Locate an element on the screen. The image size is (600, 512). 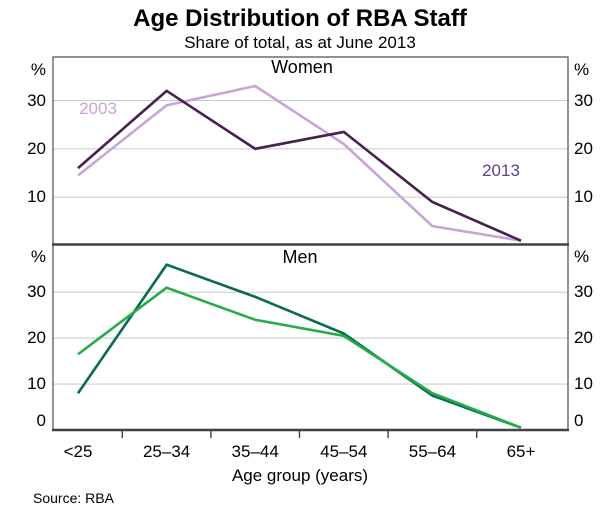
series-label-2003: 2003 is located at coordinates (98, 108).